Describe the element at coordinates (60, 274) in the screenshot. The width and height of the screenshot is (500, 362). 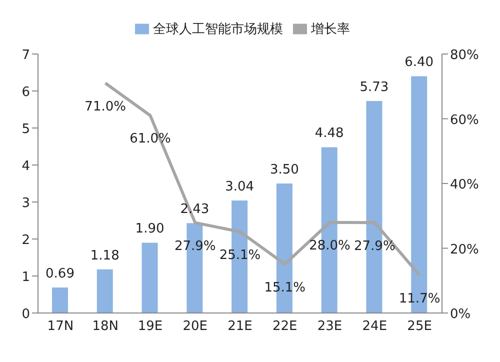
I see `data-label: 0.69` at that location.